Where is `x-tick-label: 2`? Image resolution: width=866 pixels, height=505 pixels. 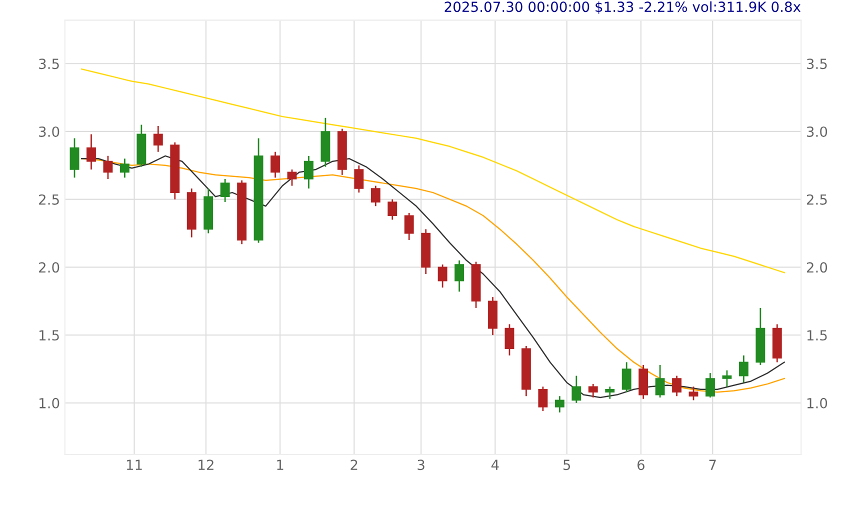 x-tick-label: 2 is located at coordinates (354, 465).